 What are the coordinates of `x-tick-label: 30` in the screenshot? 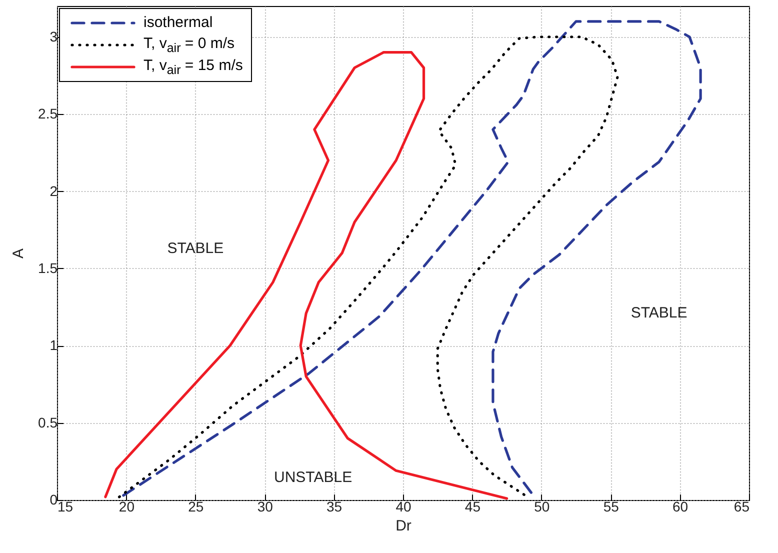 It's located at (265, 506).